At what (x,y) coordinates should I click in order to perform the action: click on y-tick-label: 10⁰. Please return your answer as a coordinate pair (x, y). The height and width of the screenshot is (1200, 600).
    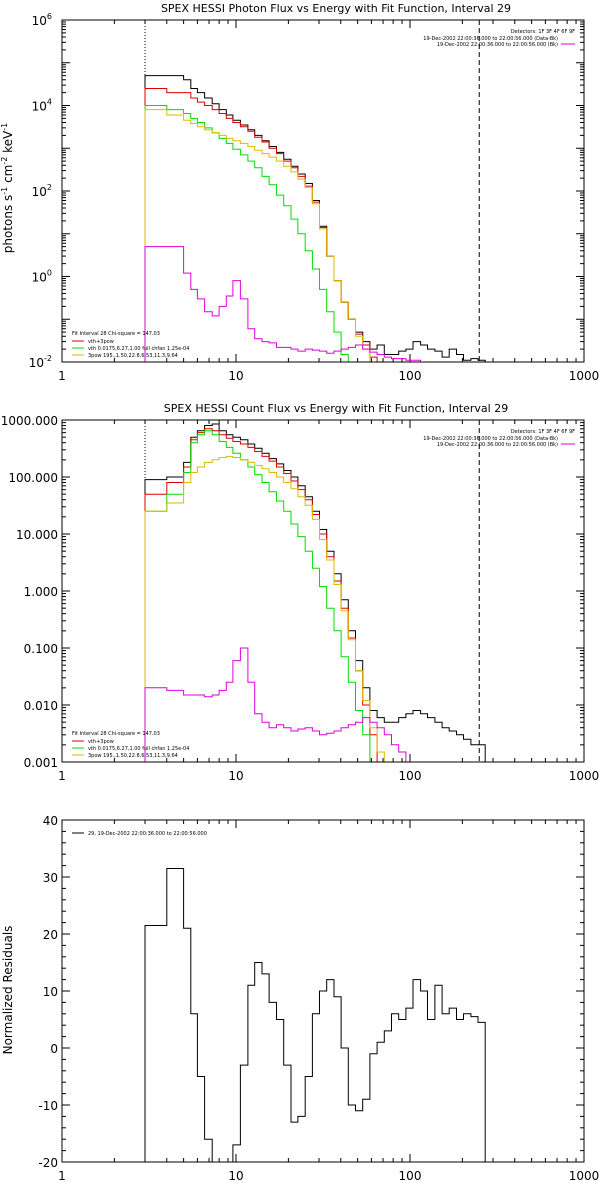
    Looking at the image, I should click on (42, 277).